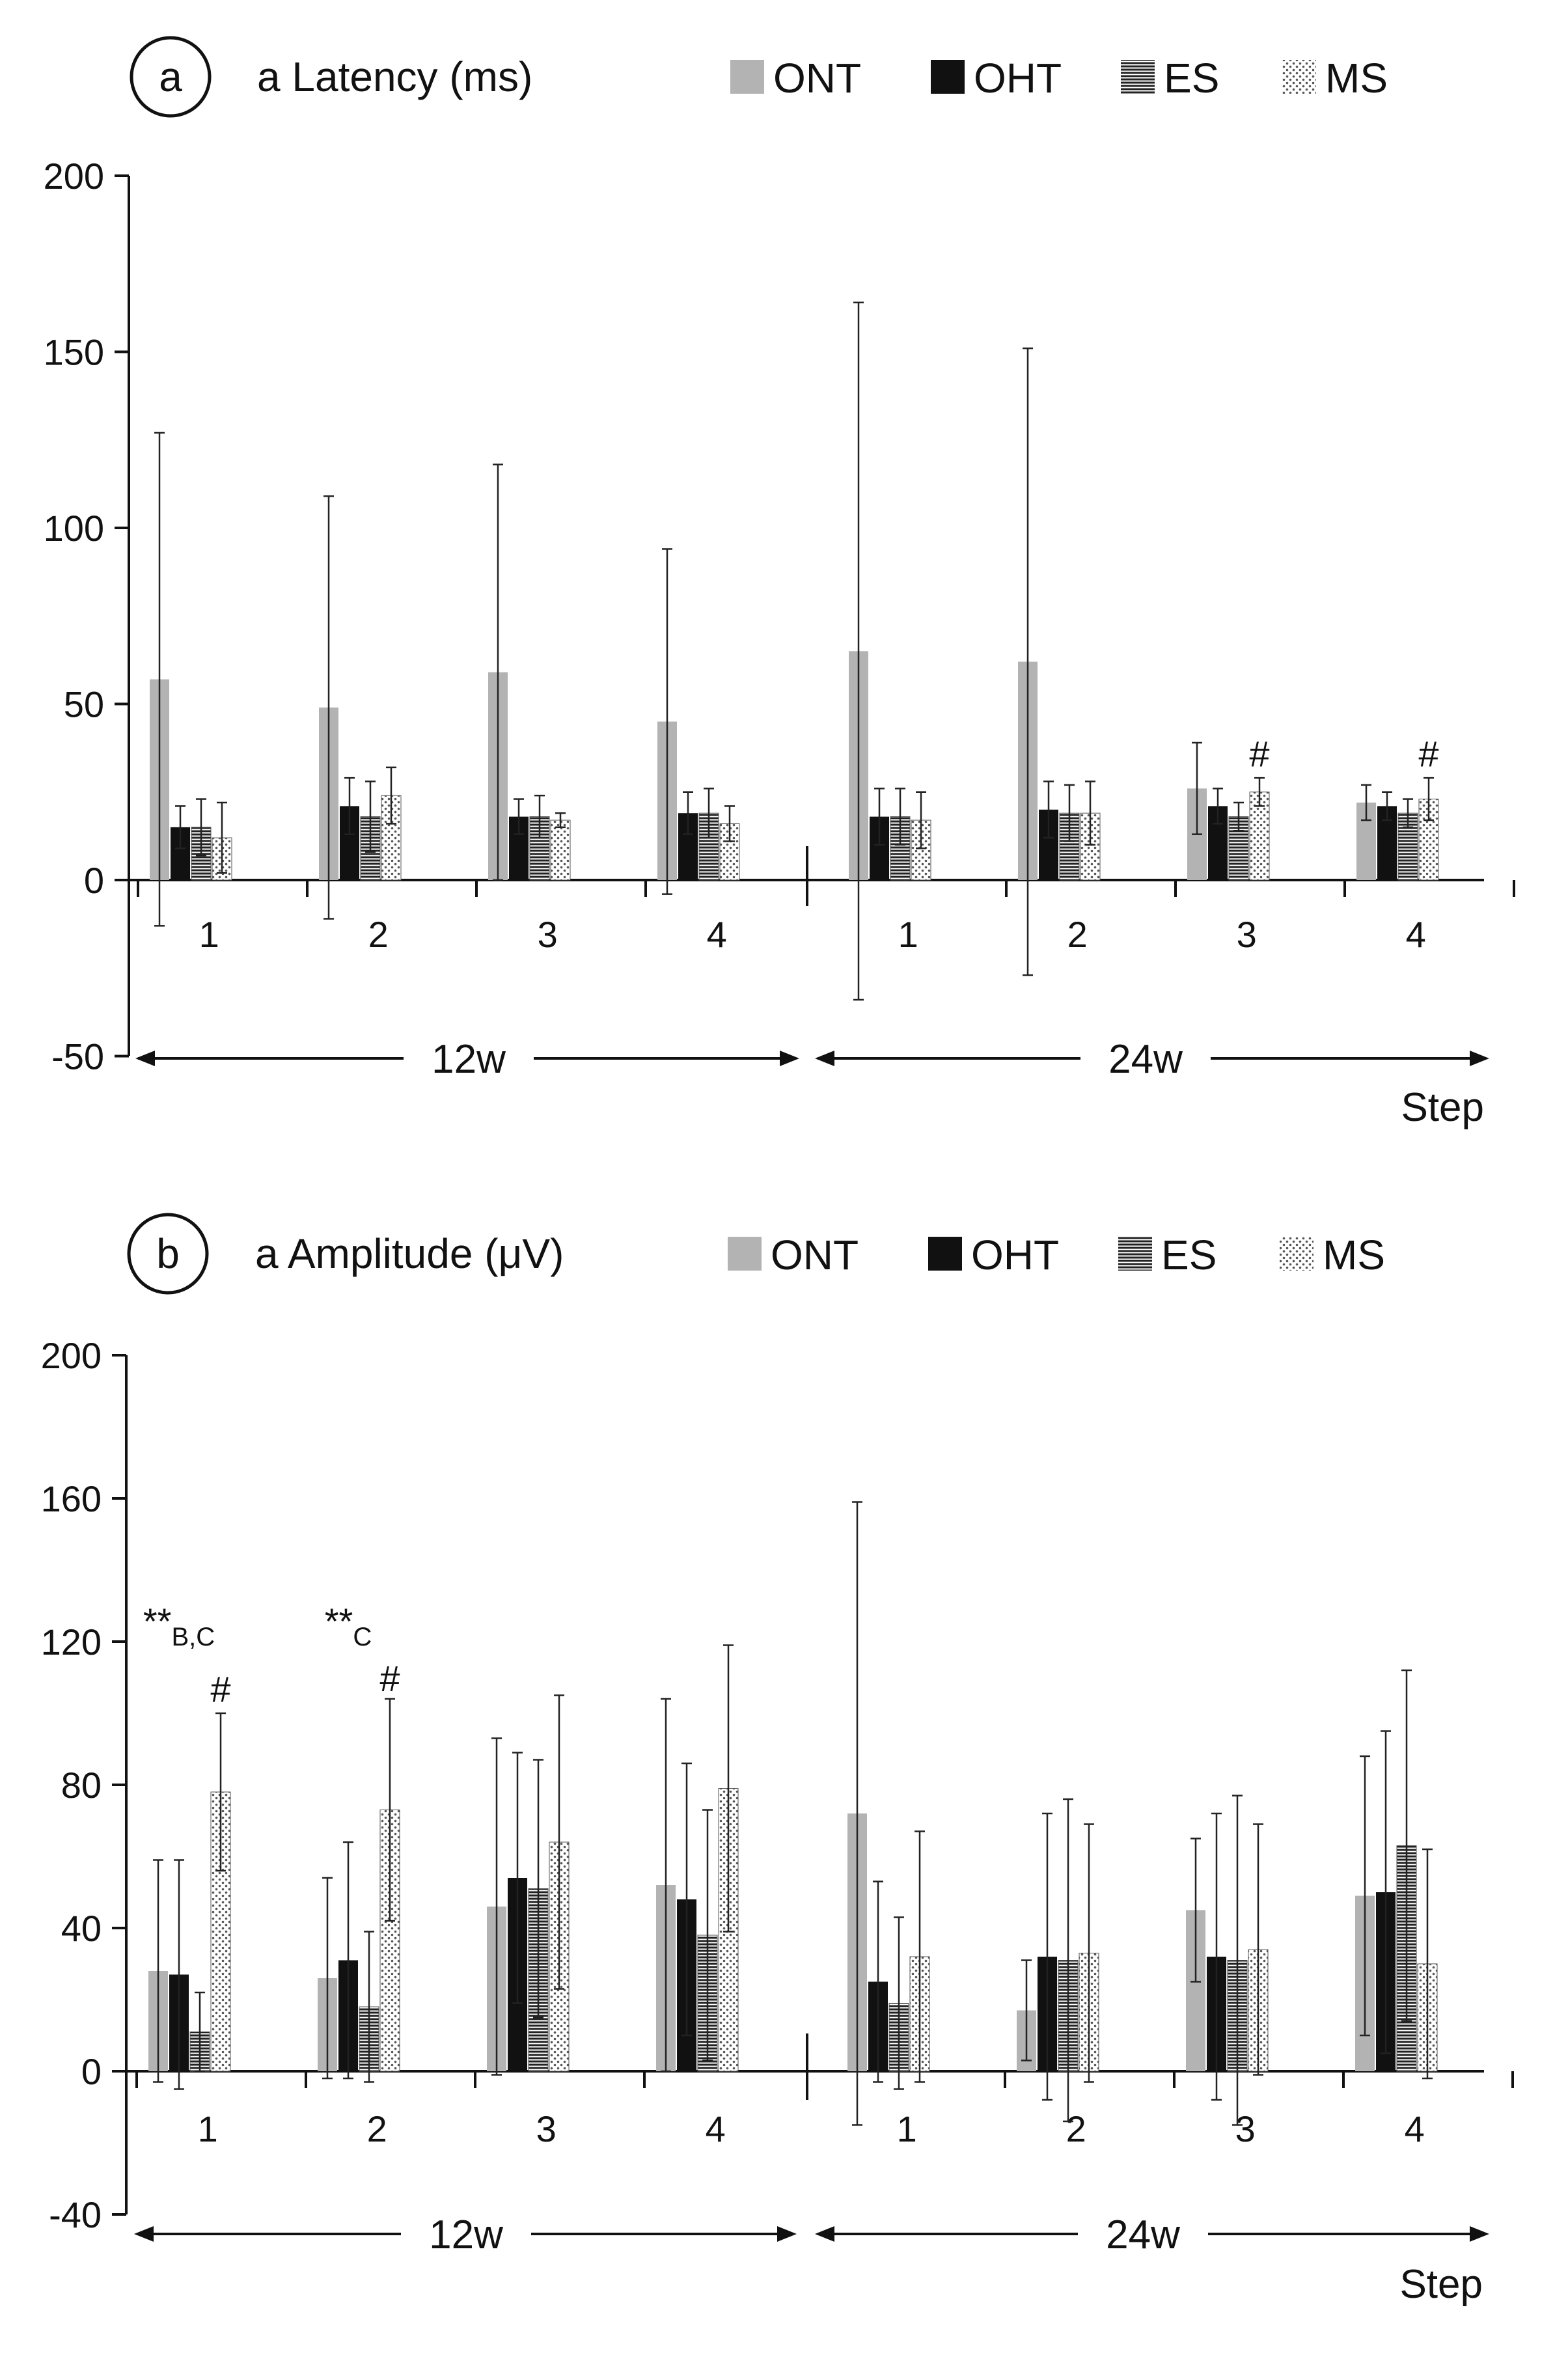 The width and height of the screenshot is (1568, 2370). Describe the element at coordinates (812, 1059) in the screenshot. I see `panel-a-group-arrows: 12w 24w` at that location.